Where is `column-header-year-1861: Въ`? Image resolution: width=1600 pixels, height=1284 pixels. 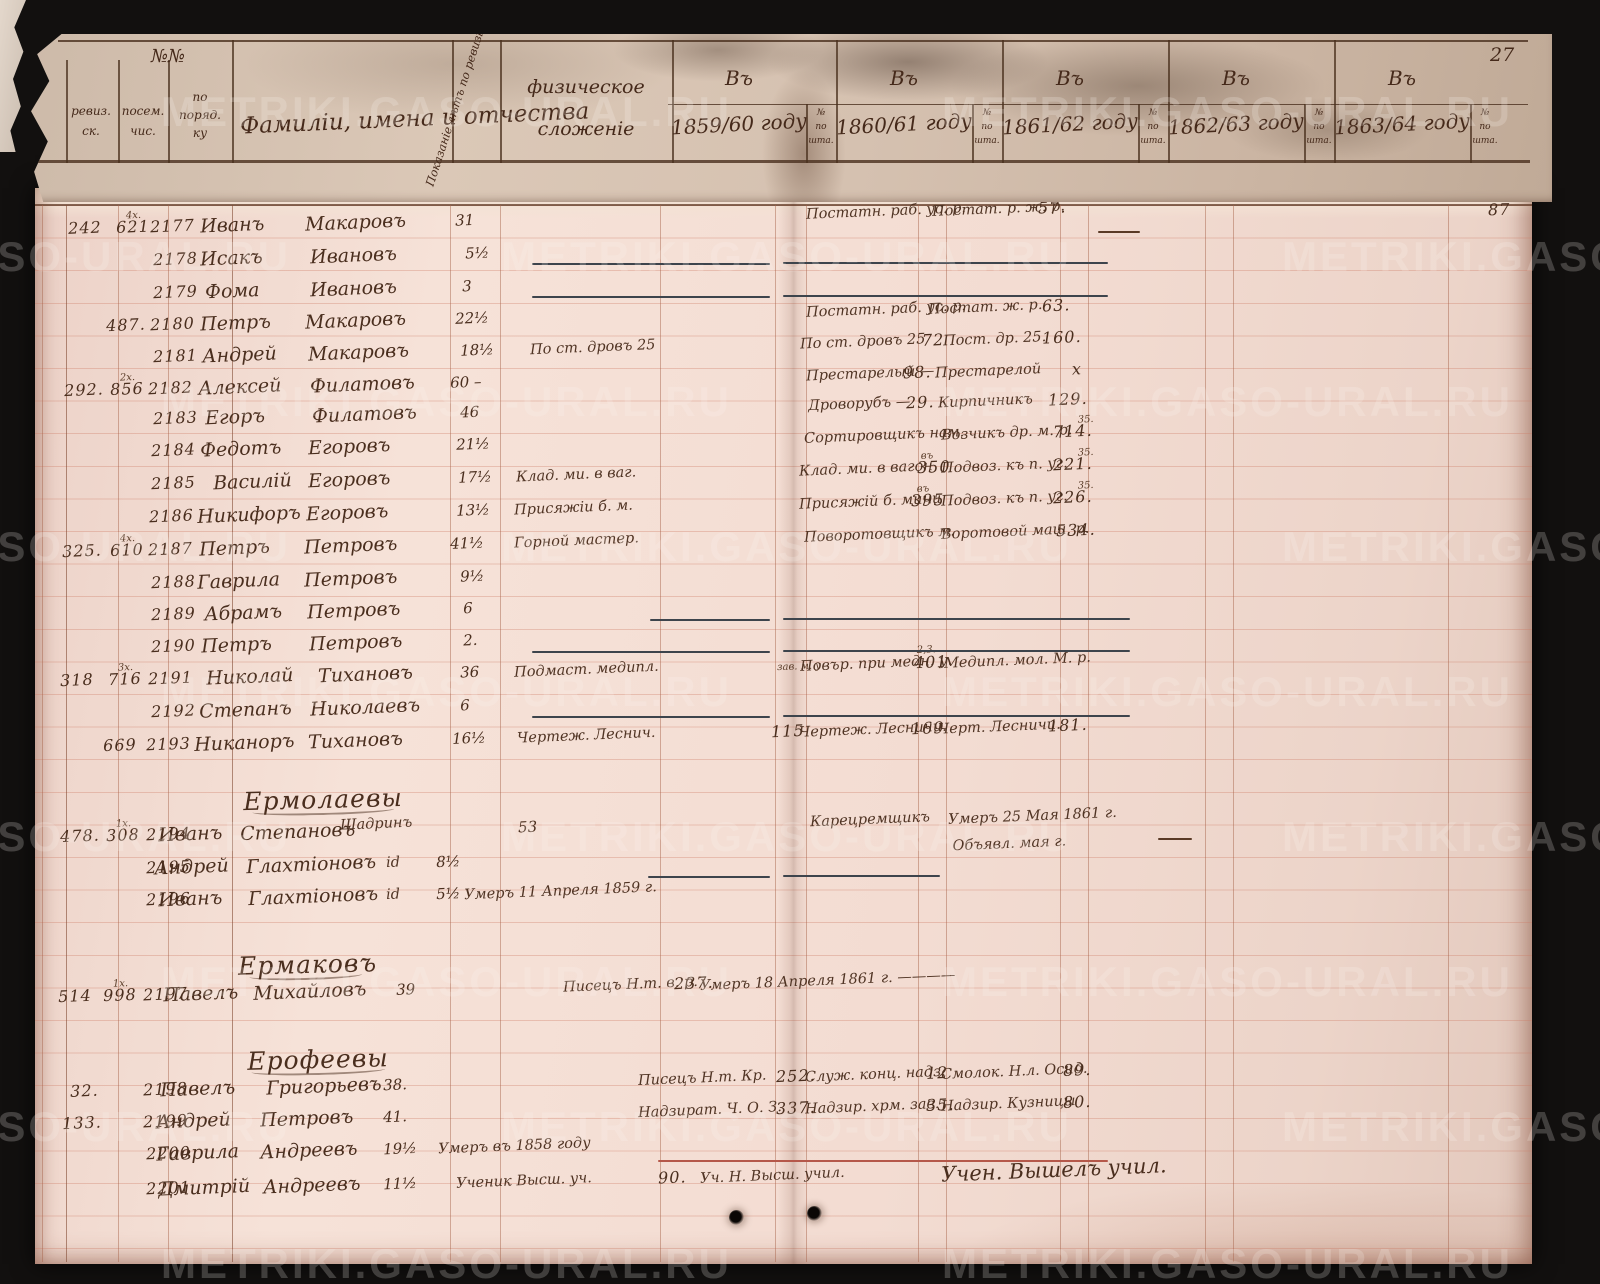
column-header-year-1861: Въ is located at coordinates (1070, 78).